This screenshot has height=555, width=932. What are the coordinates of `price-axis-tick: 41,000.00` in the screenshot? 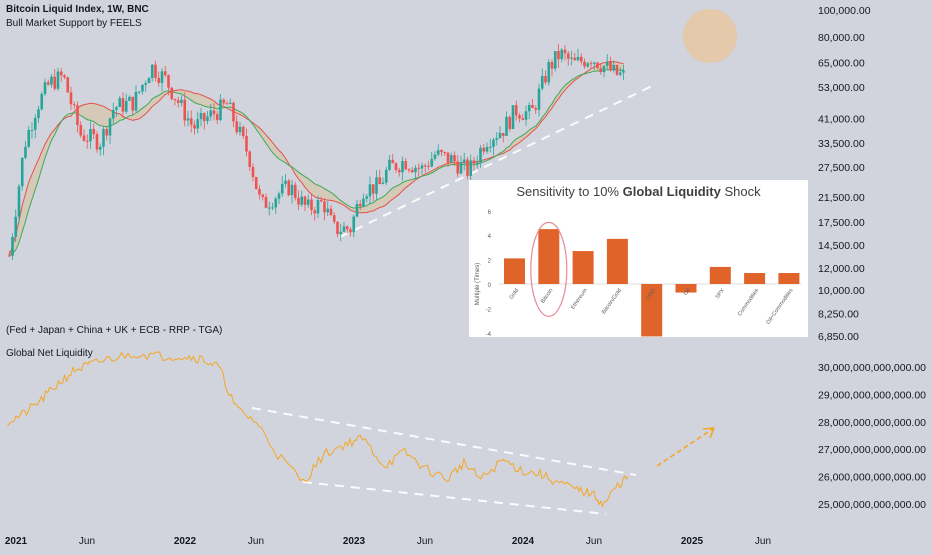 It's located at (841, 119).